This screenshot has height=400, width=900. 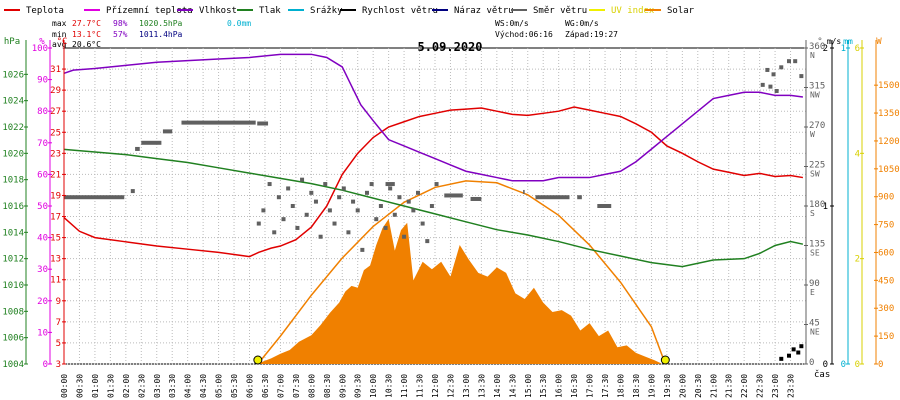 What do you see at coordinates (55, 154) in the screenshot?
I see `temperature-axis-tick-label: 23` at bounding box center [55, 154].